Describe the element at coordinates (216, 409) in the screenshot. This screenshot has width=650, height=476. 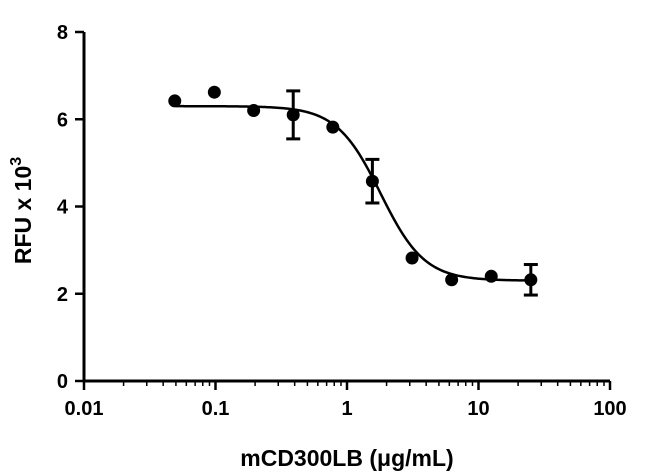
I see `x-tick-label: 0.1` at that location.